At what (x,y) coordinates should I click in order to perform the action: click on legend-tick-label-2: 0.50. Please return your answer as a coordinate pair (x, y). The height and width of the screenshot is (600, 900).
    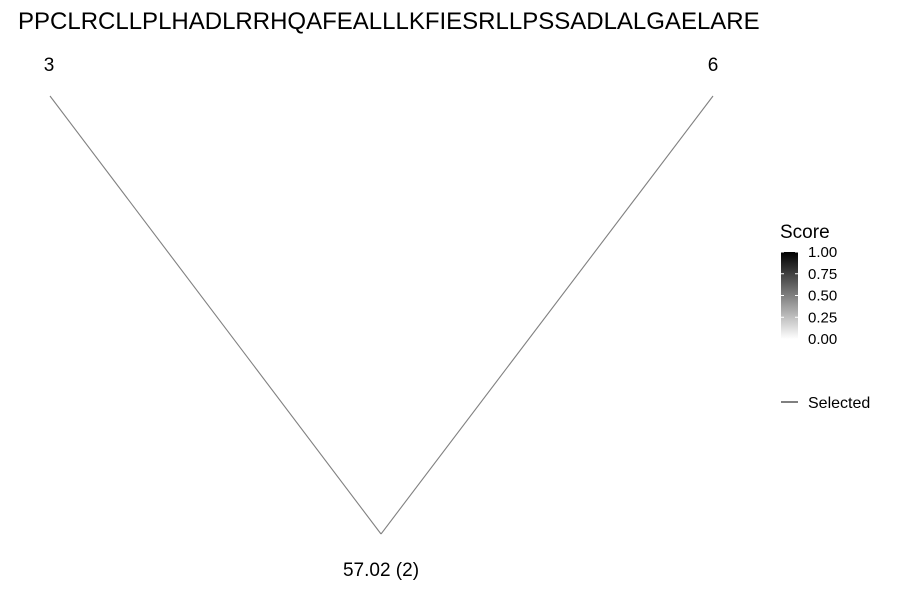
    Looking at the image, I should click on (822, 296).